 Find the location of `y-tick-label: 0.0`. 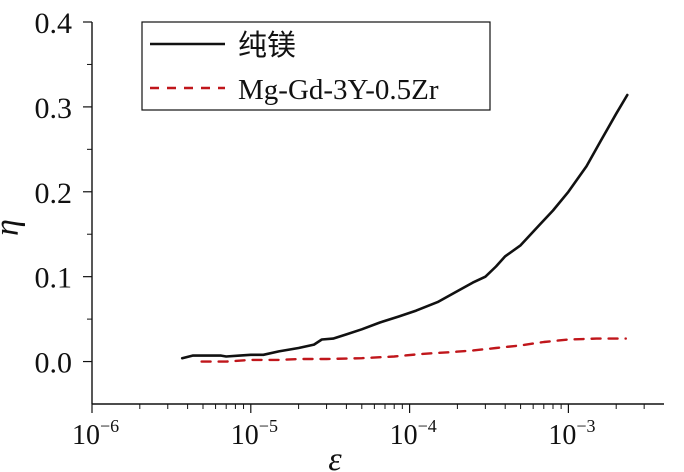

y-tick-label: 0.0 is located at coordinates (54, 363).